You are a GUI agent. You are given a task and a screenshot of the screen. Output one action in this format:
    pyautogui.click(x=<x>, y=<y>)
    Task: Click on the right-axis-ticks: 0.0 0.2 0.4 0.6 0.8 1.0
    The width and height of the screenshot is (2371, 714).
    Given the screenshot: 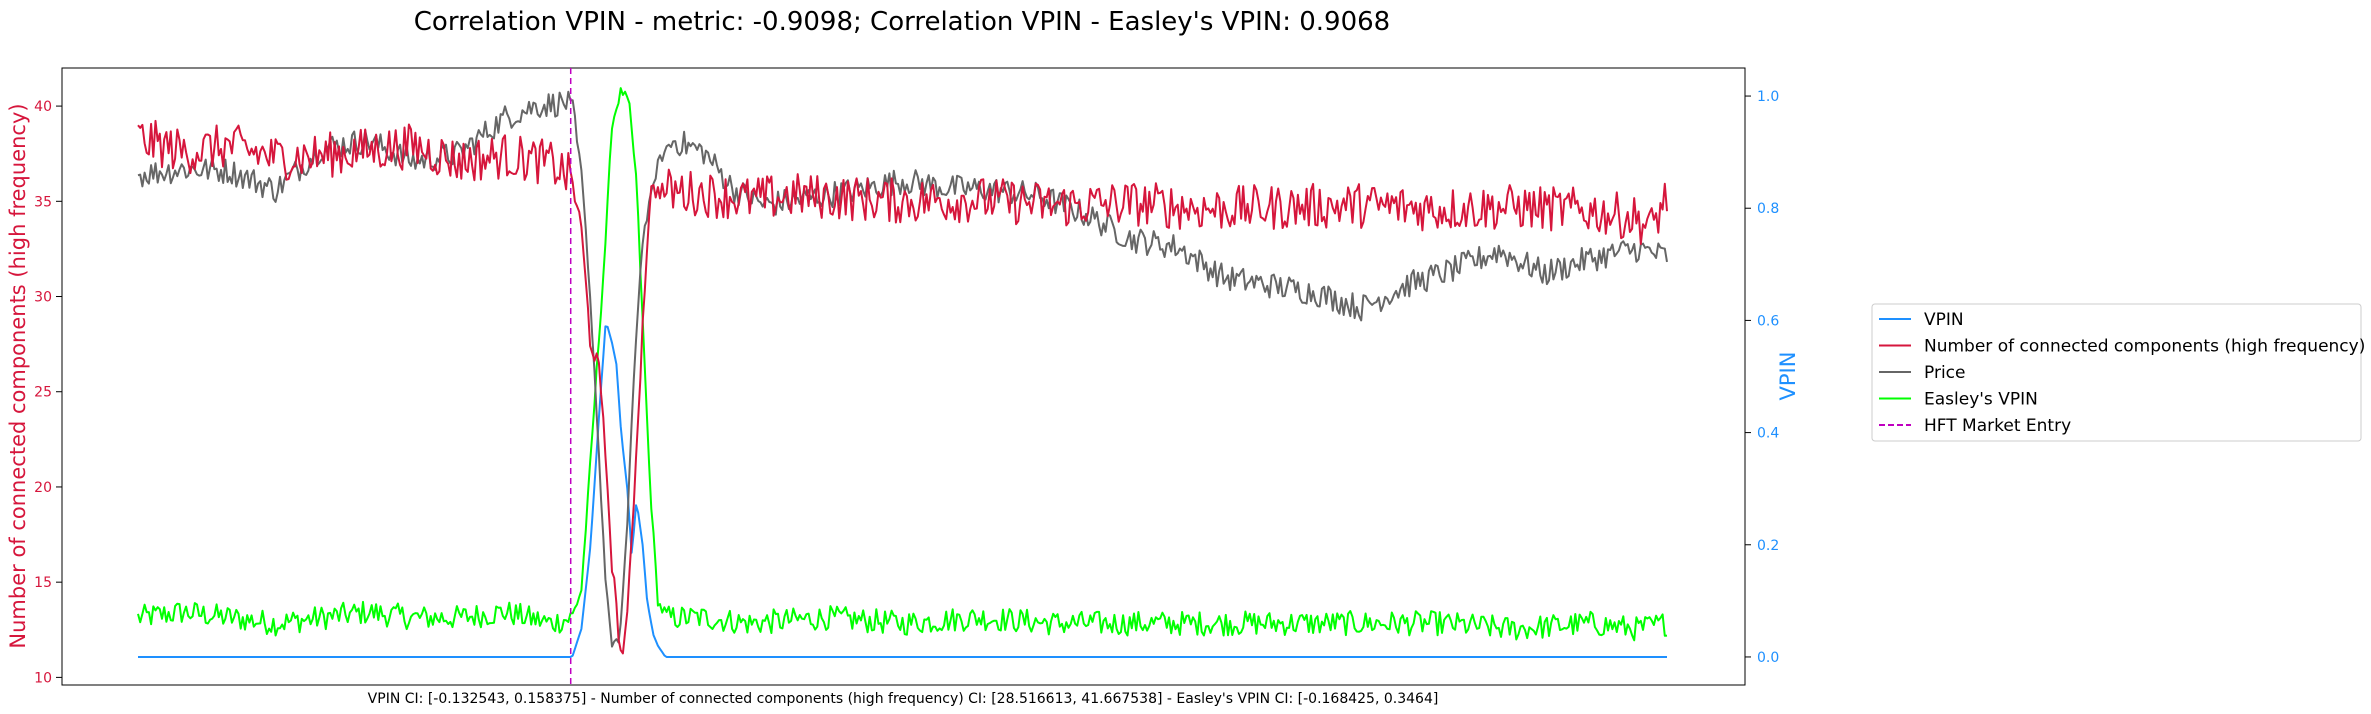 What is the action you would take?
    pyautogui.click(x=1762, y=377)
    